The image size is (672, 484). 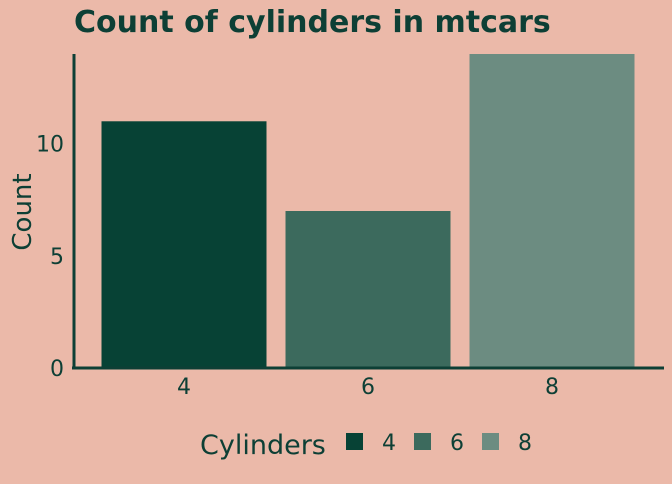 I want to click on y-axis-ticks: 0 5 10, so click(x=50, y=257).